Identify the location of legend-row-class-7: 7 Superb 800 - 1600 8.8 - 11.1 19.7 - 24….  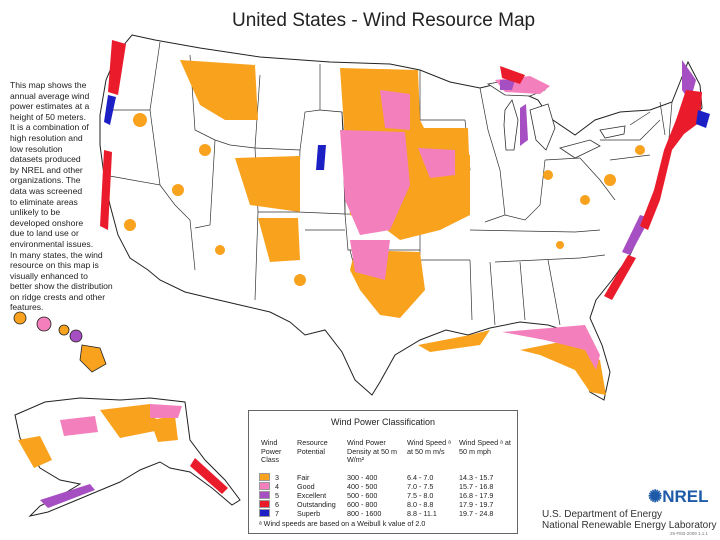
(385, 513).